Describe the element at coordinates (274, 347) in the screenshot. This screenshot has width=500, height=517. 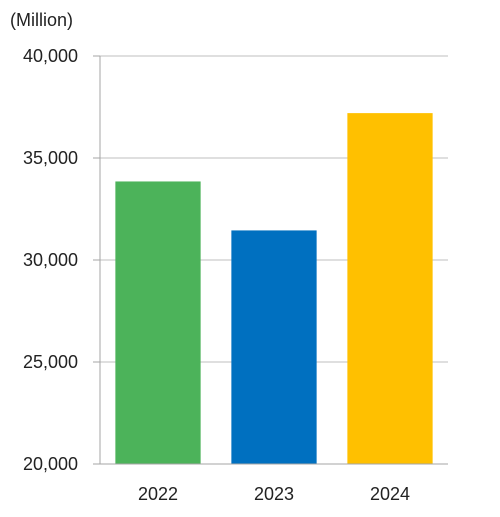
I see `bar-2023` at that location.